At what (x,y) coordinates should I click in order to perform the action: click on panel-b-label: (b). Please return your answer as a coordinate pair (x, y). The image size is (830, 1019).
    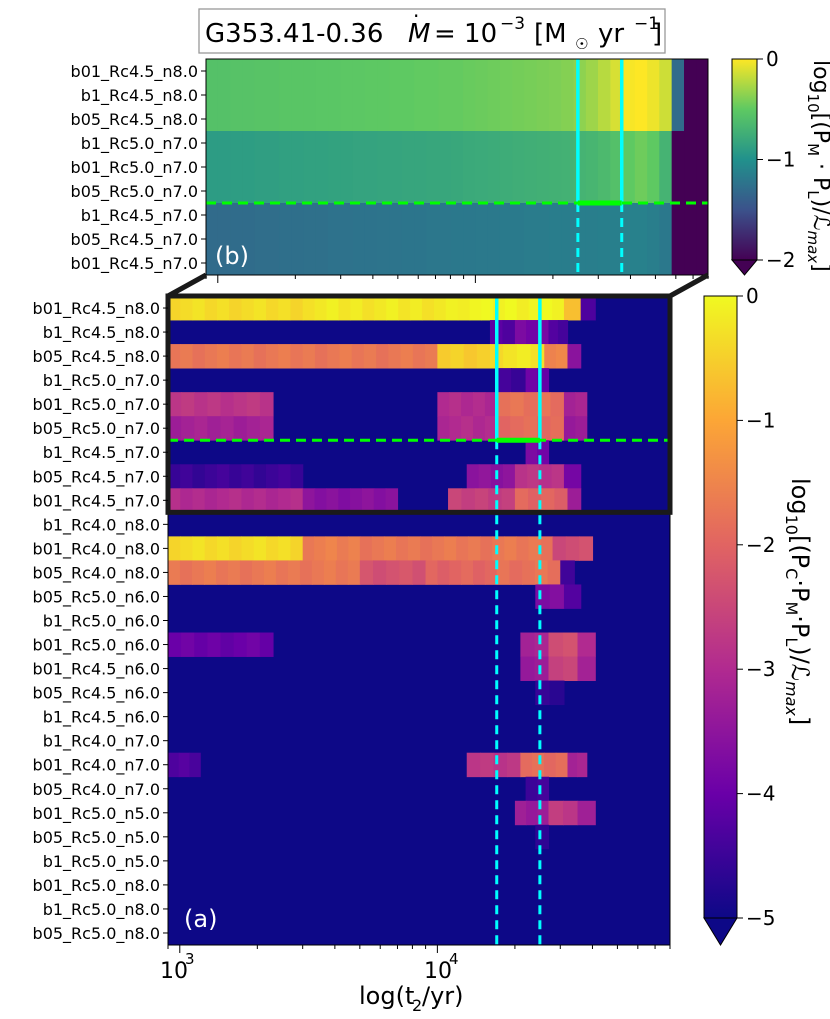
    Looking at the image, I should click on (232, 256).